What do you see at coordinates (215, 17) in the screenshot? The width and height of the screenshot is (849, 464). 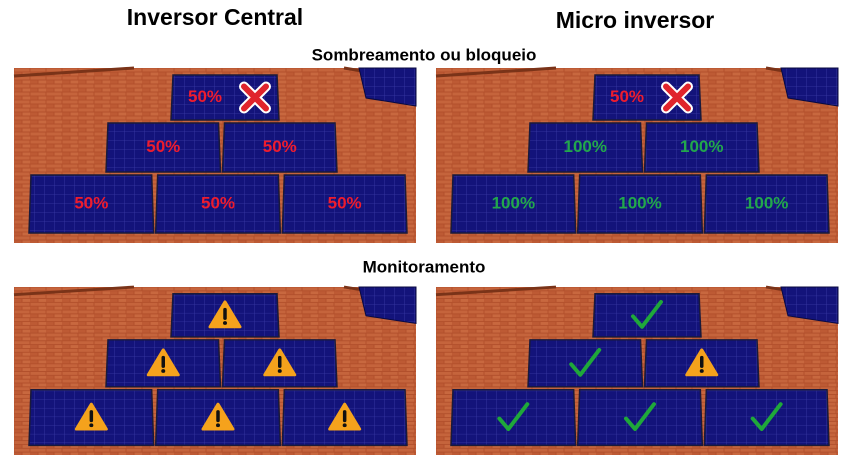 I see `column-title: Inversor Central` at bounding box center [215, 17].